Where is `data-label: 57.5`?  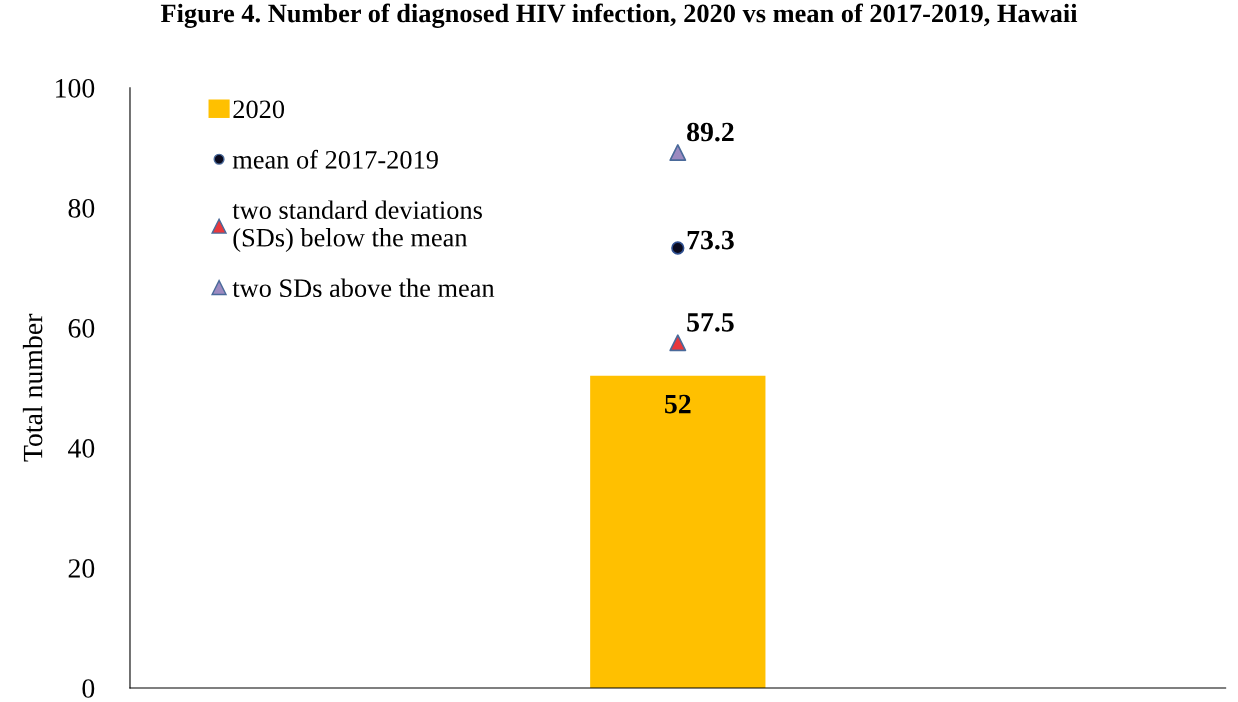
data-label: 57.5 is located at coordinates (710, 322).